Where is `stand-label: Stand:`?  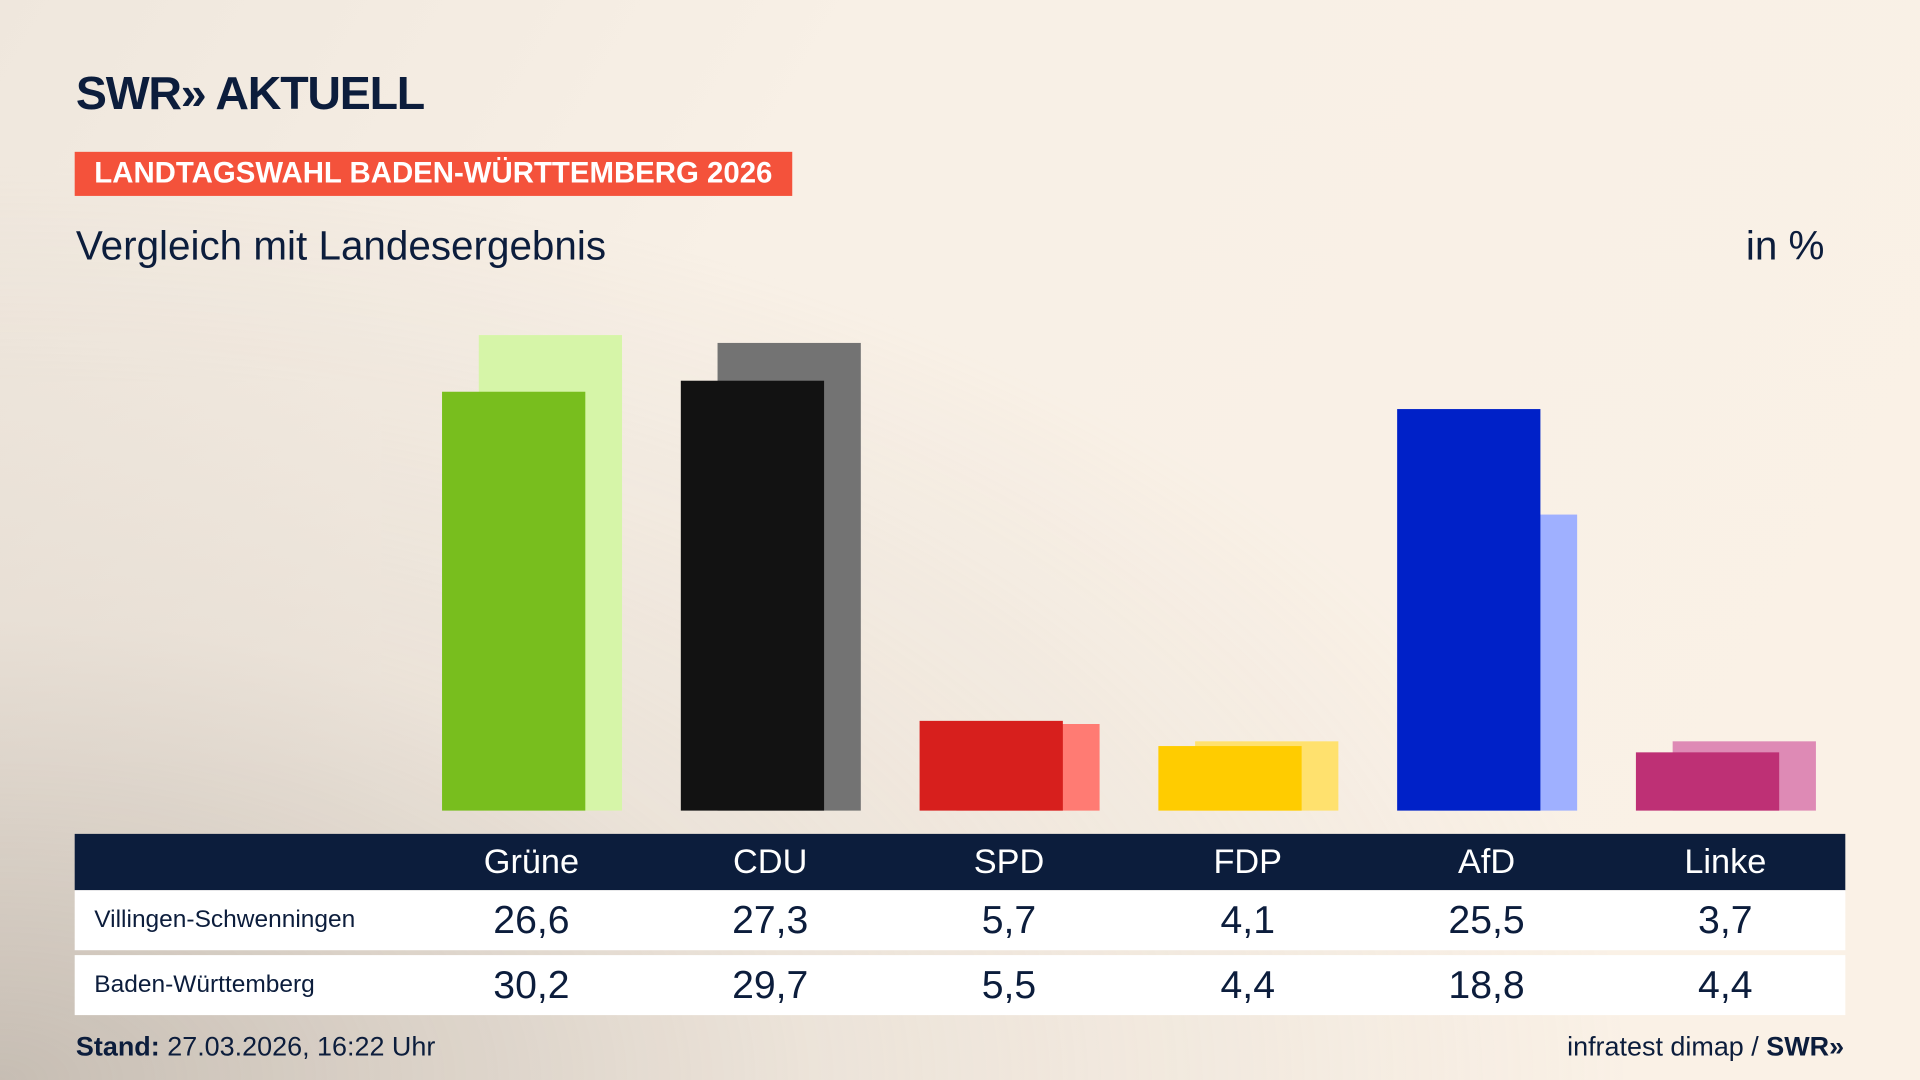 stand-label: Stand: is located at coordinates (117, 1046).